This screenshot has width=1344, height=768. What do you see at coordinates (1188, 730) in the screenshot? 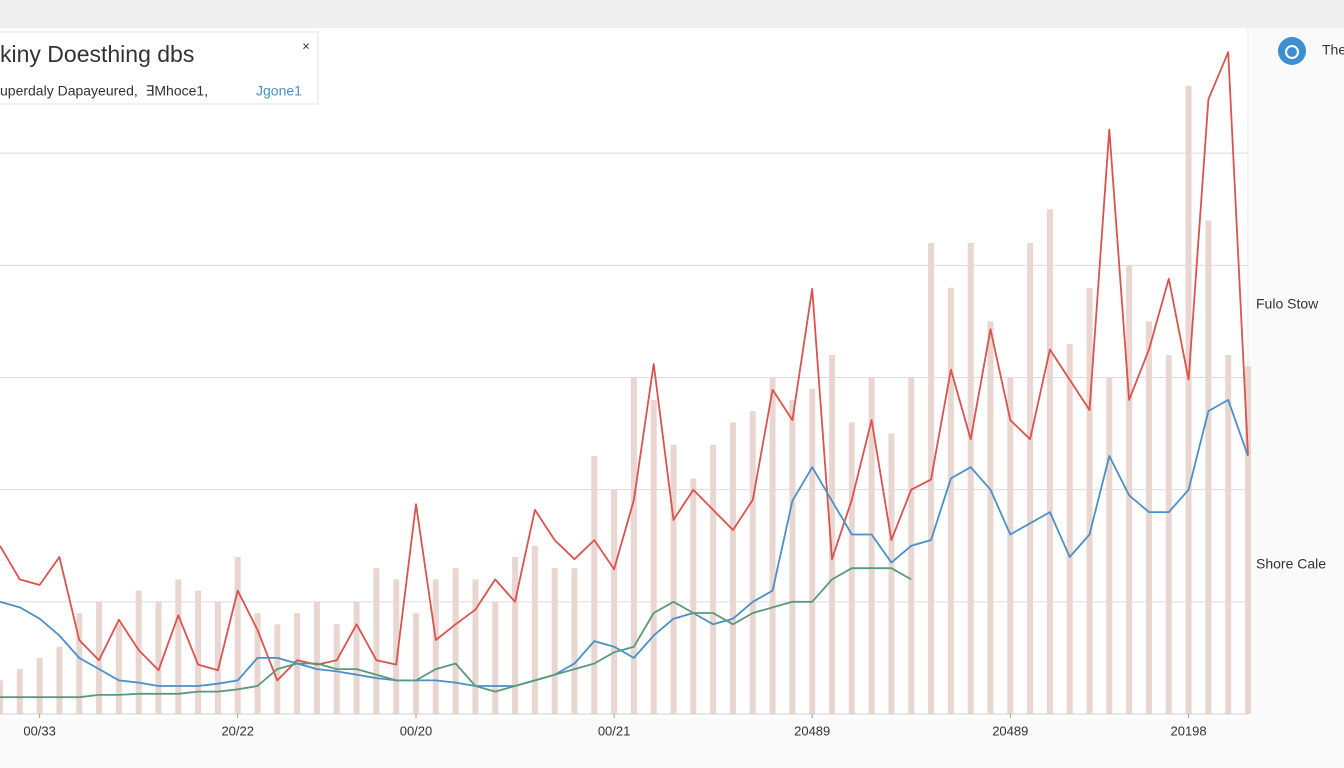
I see `x-tick-label: 20198` at bounding box center [1188, 730].